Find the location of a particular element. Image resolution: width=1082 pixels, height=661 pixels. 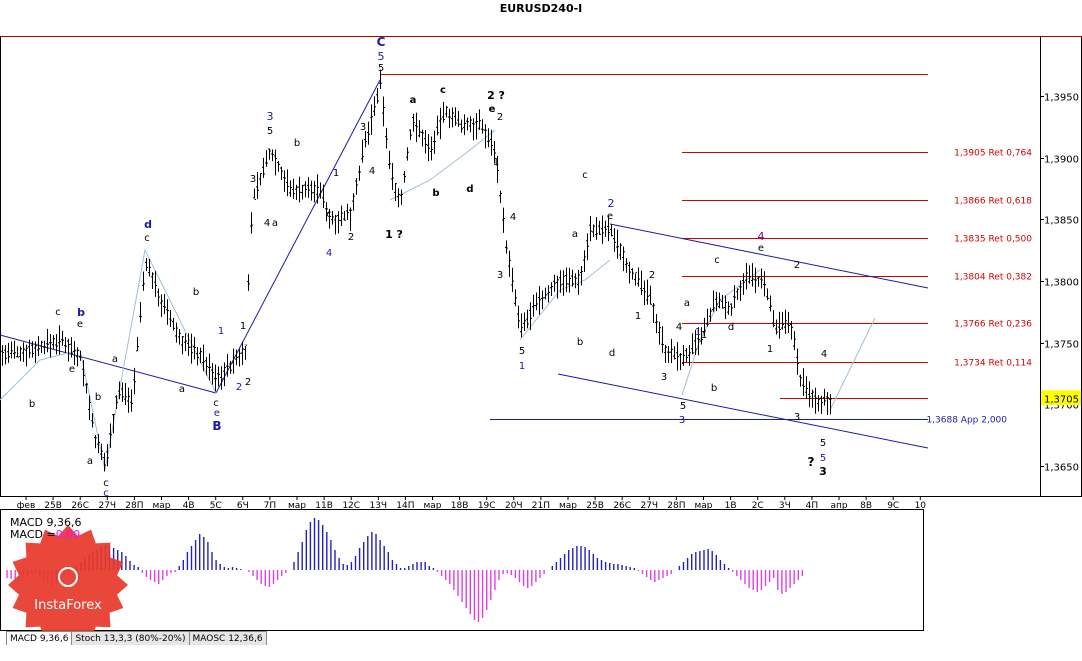

macd-value: 0,00 is located at coordinates (68, 534).